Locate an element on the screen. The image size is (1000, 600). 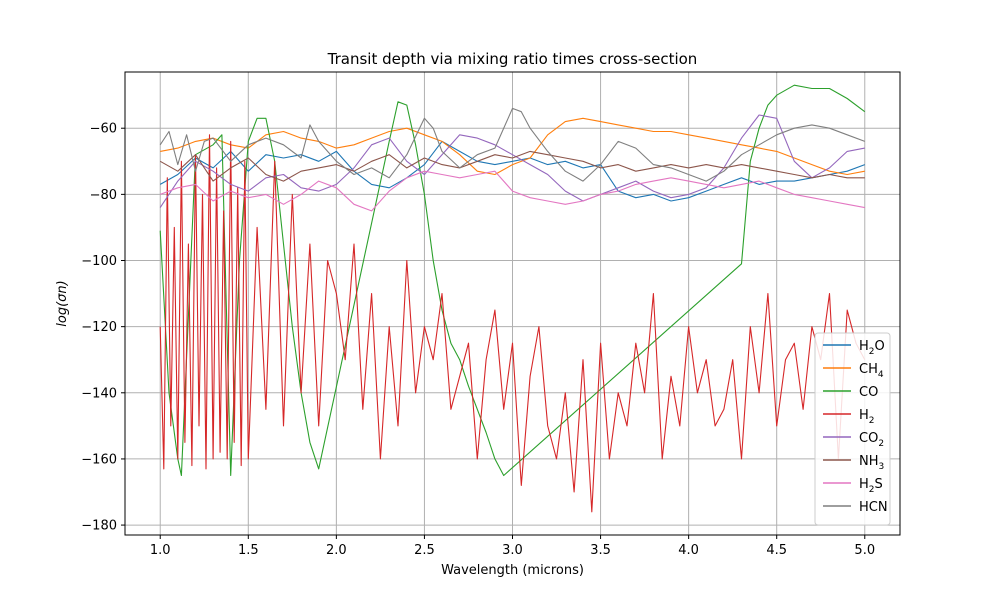
y-axis-title: log(σn) is located at coordinates (62, 303).